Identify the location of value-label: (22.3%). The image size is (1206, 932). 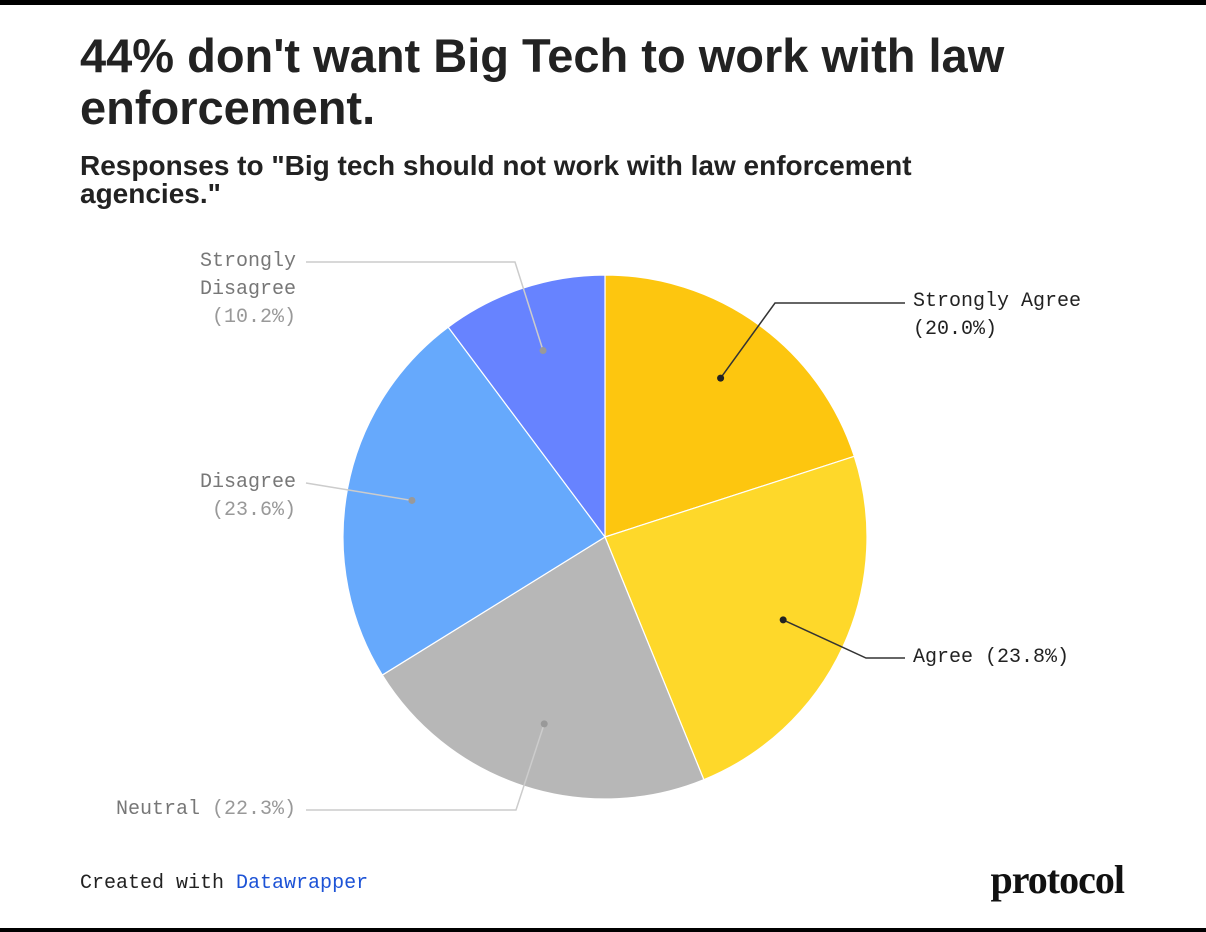
(253, 809).